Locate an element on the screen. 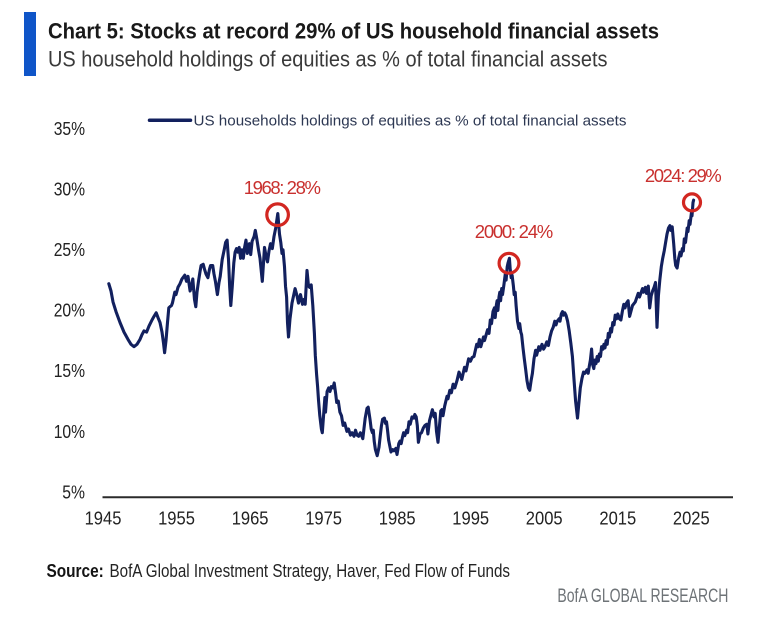 The image size is (782, 630). svg-text: 30% is located at coordinates (69, 189).